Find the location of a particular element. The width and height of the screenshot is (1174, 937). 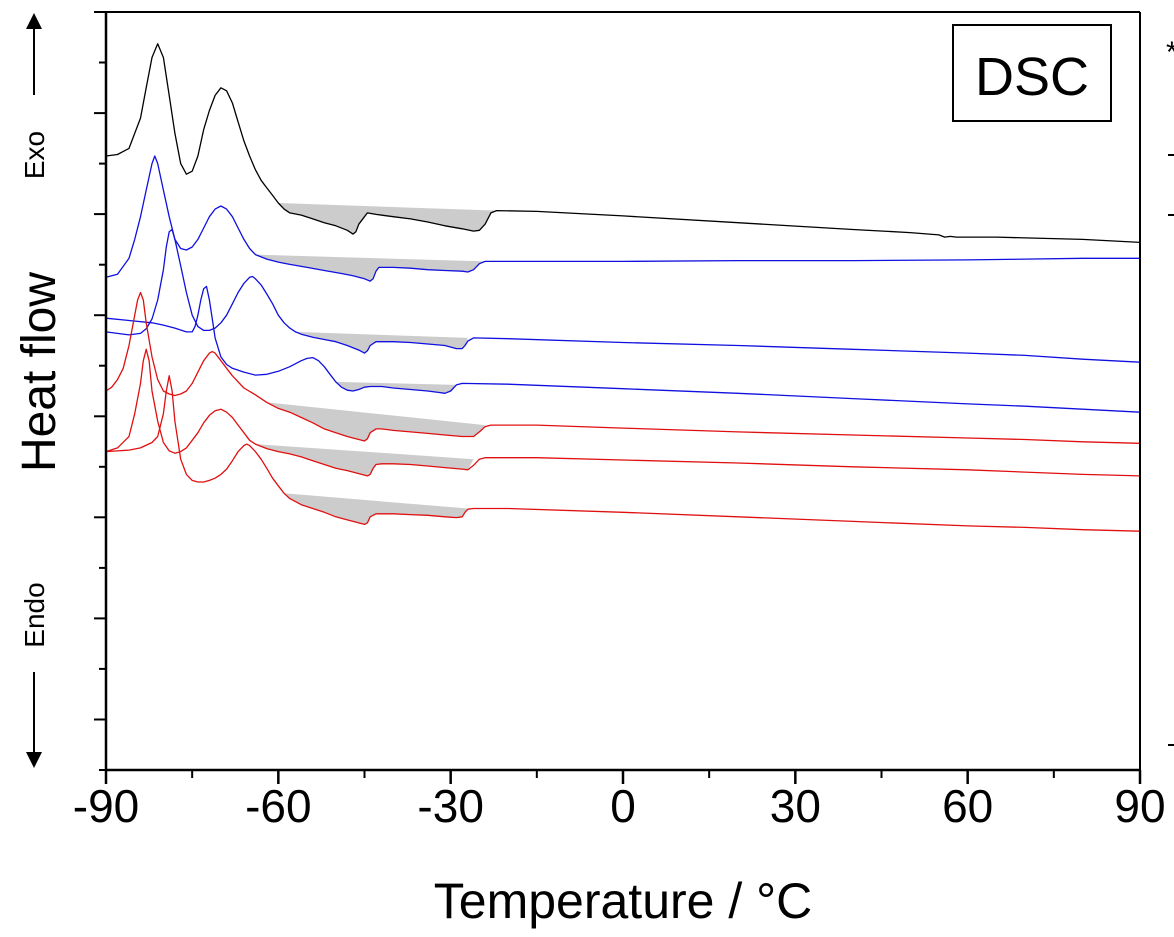

x-tick-label: -30 is located at coordinates (450, 806).